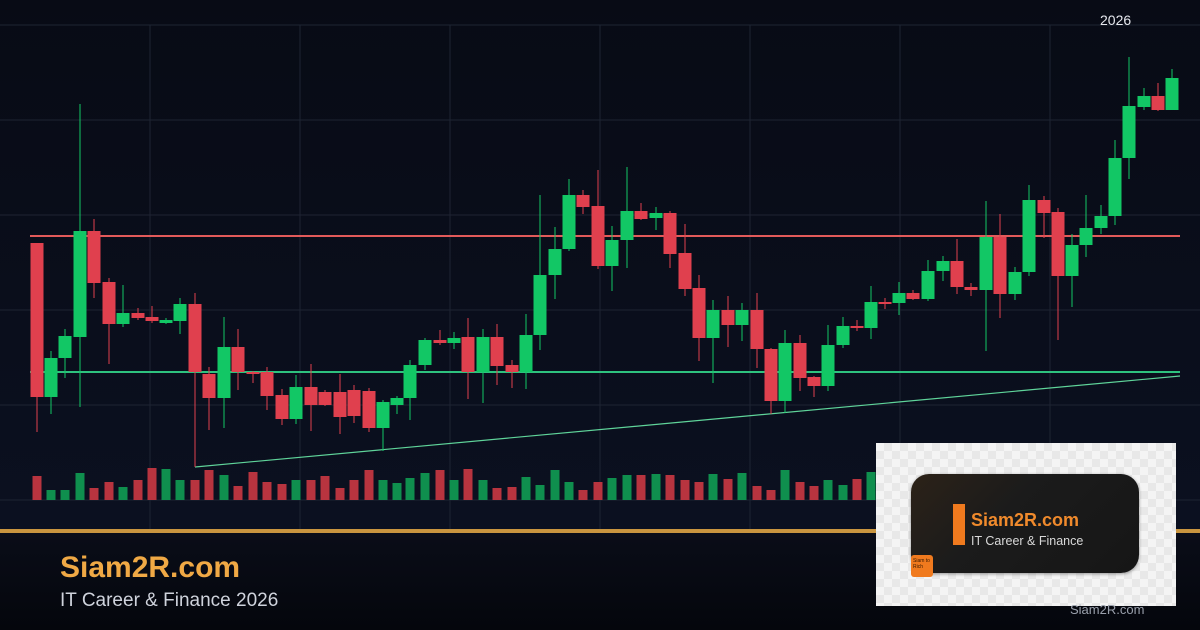 This screenshot has height=630, width=1200. I want to click on year-label: 2026, so click(1116, 20).